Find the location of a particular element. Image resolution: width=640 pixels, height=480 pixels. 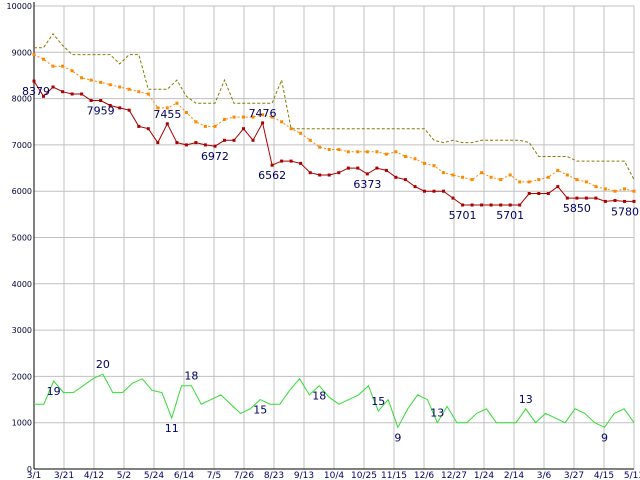

price-data-label: 5780 is located at coordinates (625, 211).